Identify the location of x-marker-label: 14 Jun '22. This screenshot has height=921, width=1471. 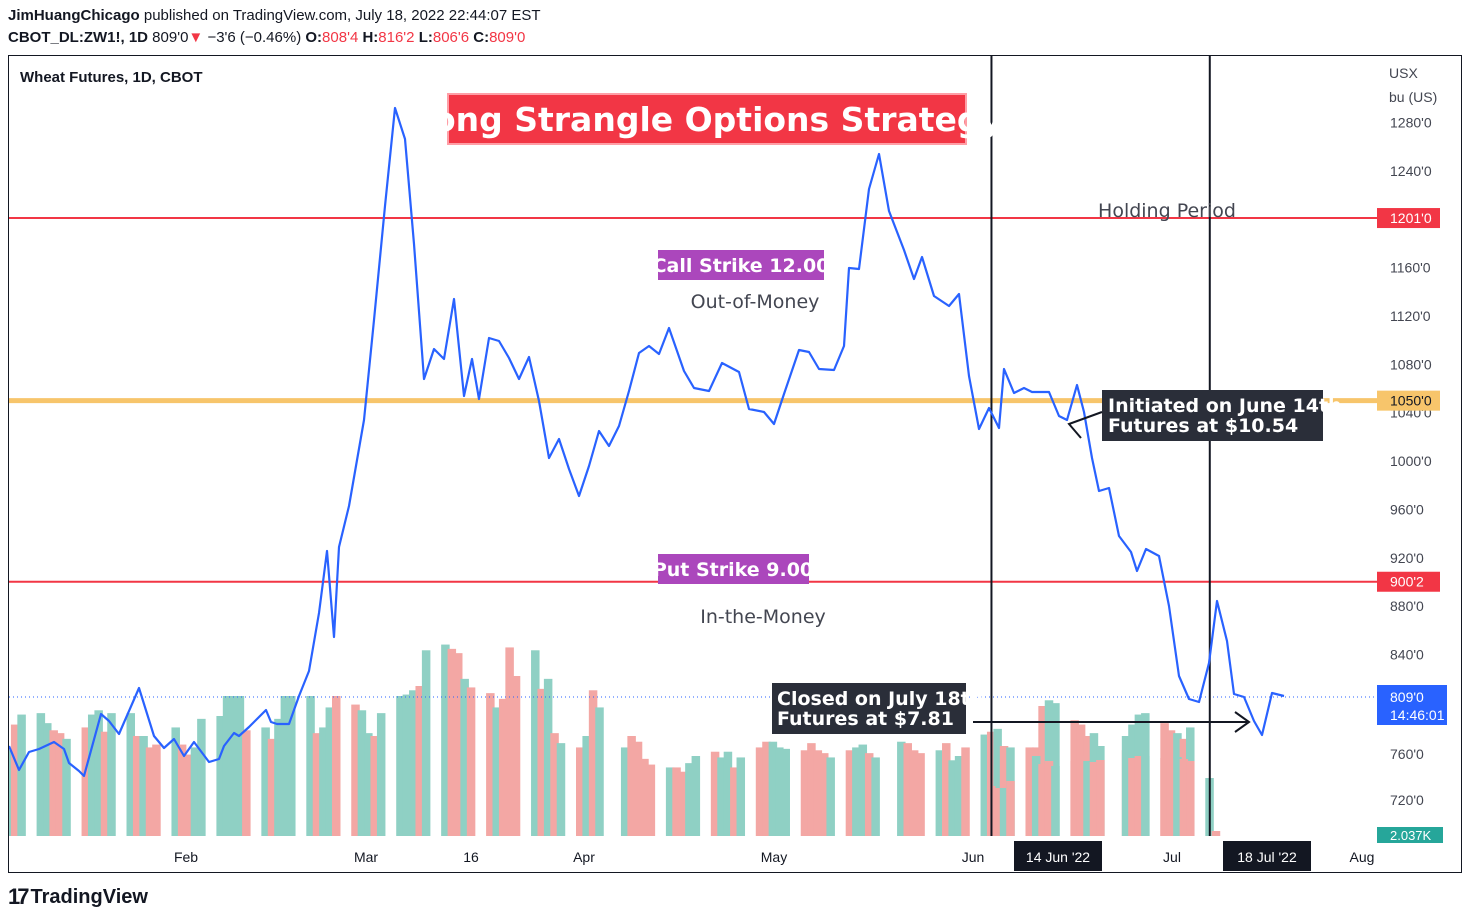
(1058, 857).